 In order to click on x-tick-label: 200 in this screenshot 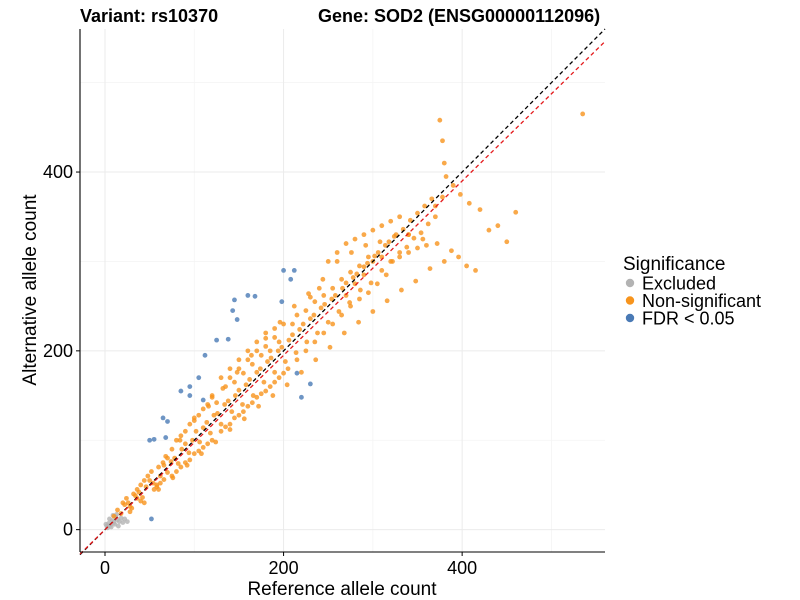, I will do `click(284, 568)`.